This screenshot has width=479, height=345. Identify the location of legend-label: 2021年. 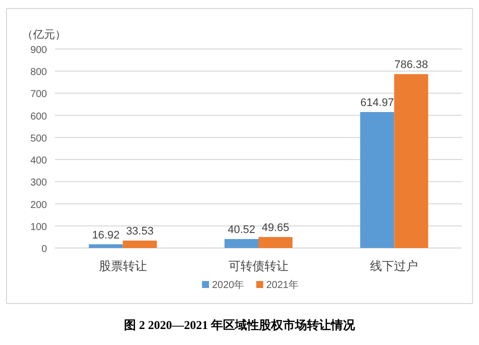
(282, 285).